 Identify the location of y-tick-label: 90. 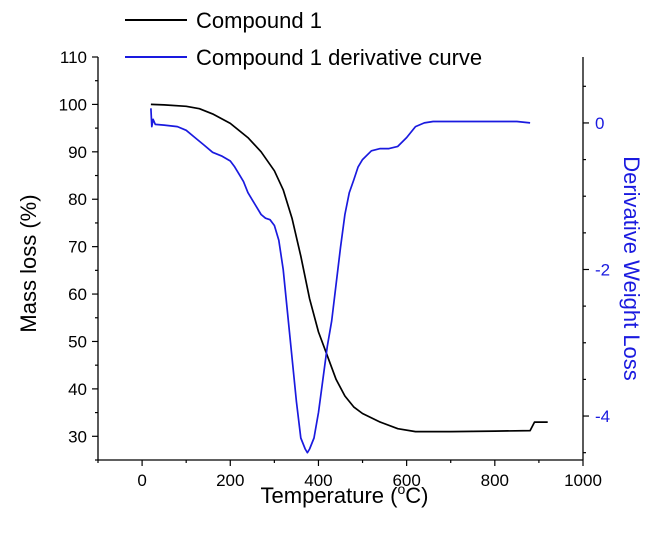
(77, 152).